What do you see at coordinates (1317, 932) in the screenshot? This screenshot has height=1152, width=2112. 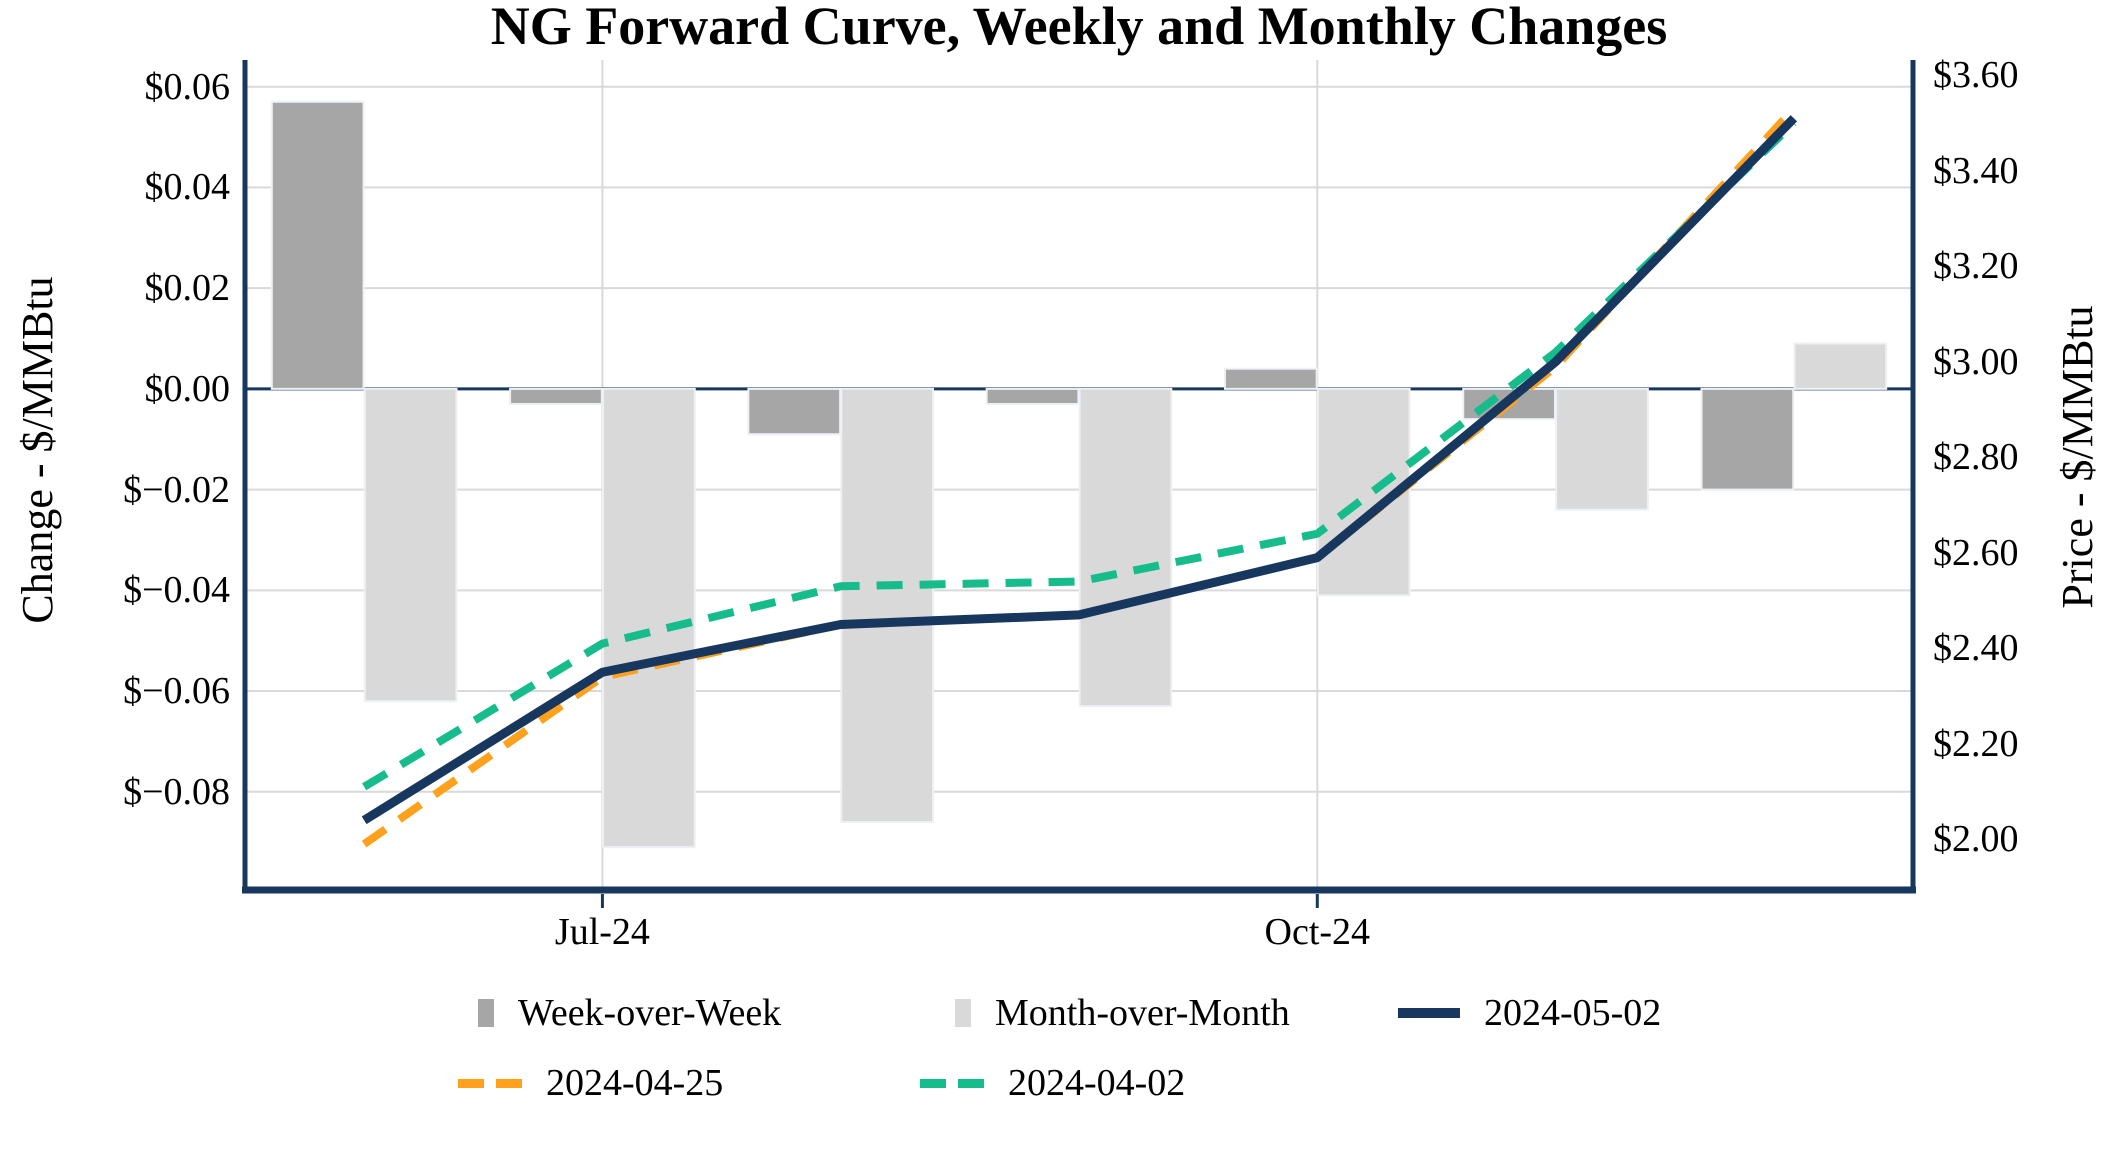 I see `x-axis-tick-label: Oct-24` at bounding box center [1317, 932].